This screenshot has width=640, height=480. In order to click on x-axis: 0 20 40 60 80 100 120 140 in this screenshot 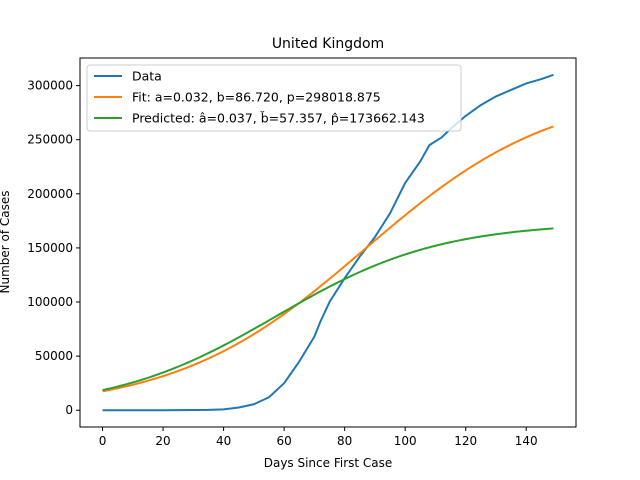, I will do `click(318, 437)`.